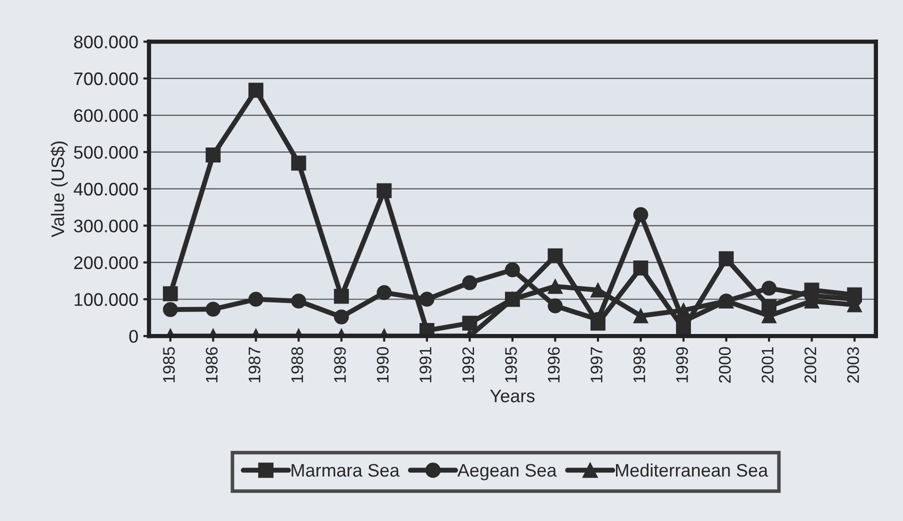 This screenshot has width=903, height=521. Describe the element at coordinates (692, 470) in the screenshot. I see `legend-label: Mediterranean Sea` at that location.